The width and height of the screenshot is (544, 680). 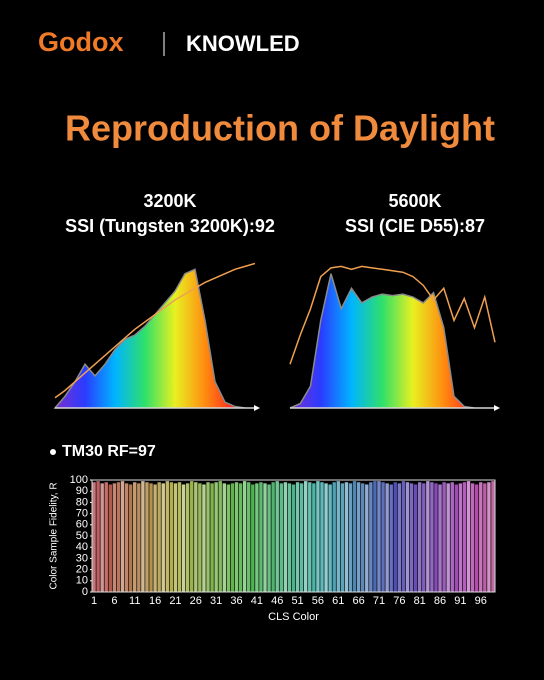 I want to click on x-tick-label: 11, so click(x=134, y=601).